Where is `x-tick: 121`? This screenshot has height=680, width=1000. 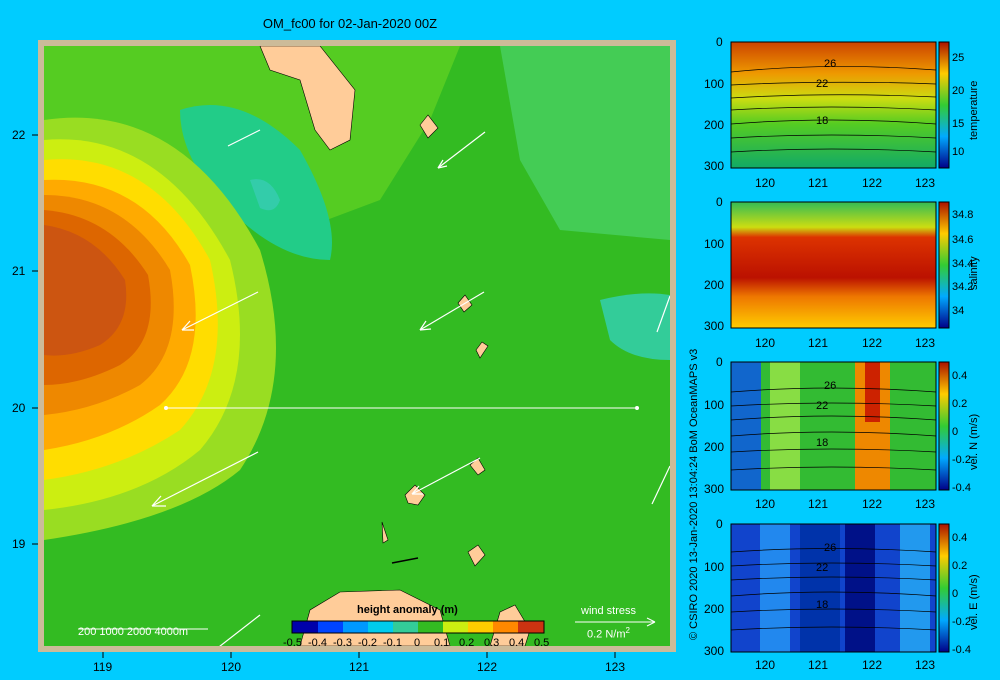
x-tick: 121 is located at coordinates (359, 667).